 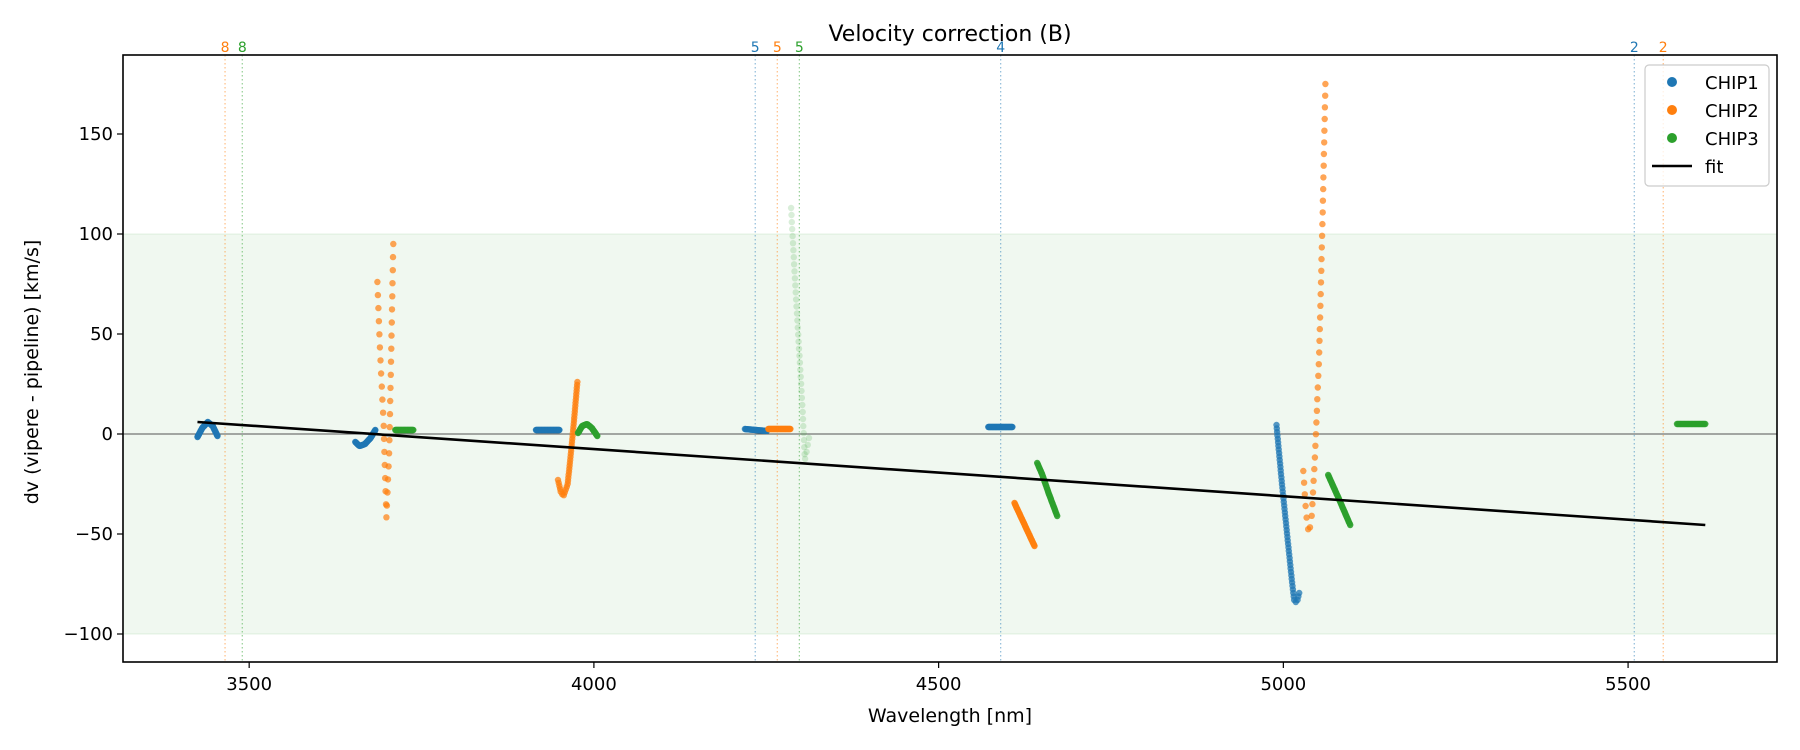 I want to click on legend-marker-chip2, so click(x=1672, y=110).